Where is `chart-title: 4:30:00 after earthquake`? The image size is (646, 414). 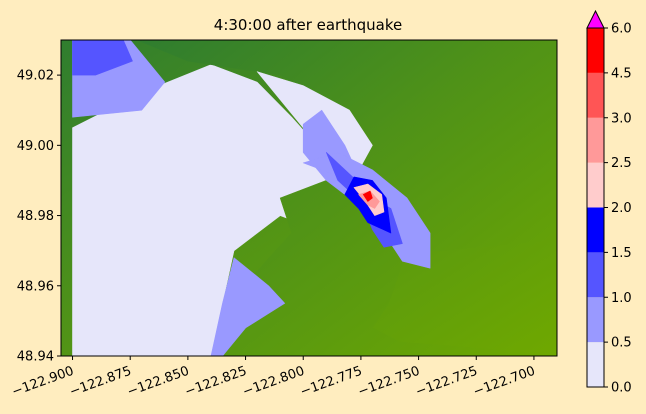
chart-title: 4:30:00 after earthquake is located at coordinates (308, 25).